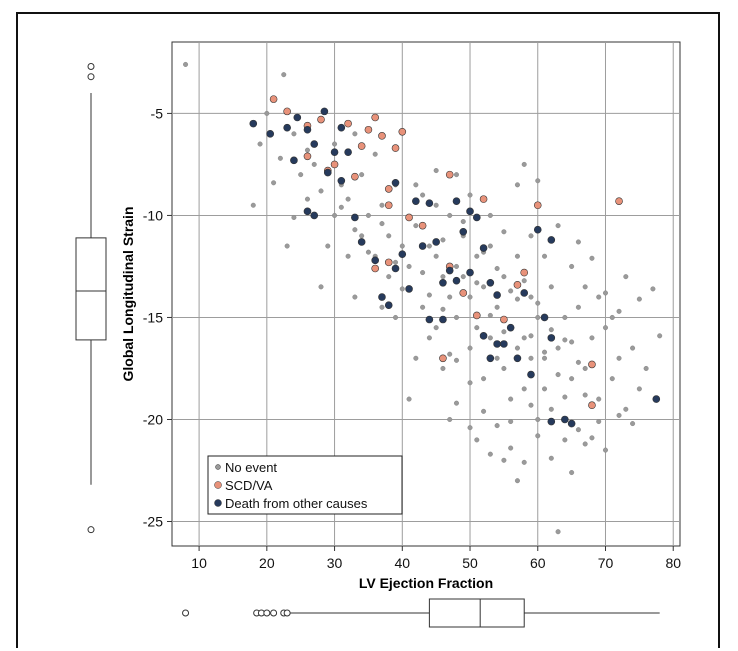  What do you see at coordinates (128, 294) in the screenshot?
I see `y-axis-label: Global Longitudinal Strain` at bounding box center [128, 294].